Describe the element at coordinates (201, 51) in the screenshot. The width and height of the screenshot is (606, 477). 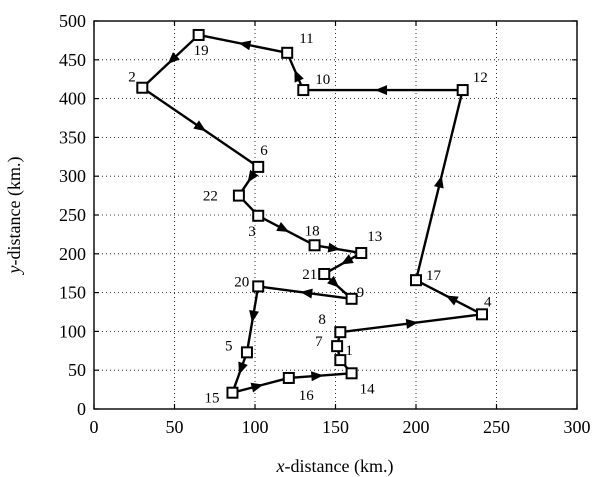
I see `node-label-19: 19` at that location.